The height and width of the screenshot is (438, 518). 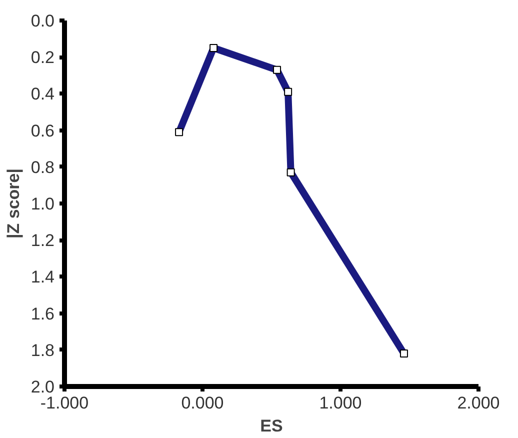 I want to click on y-tick-label: 1.4, so click(x=42, y=277).